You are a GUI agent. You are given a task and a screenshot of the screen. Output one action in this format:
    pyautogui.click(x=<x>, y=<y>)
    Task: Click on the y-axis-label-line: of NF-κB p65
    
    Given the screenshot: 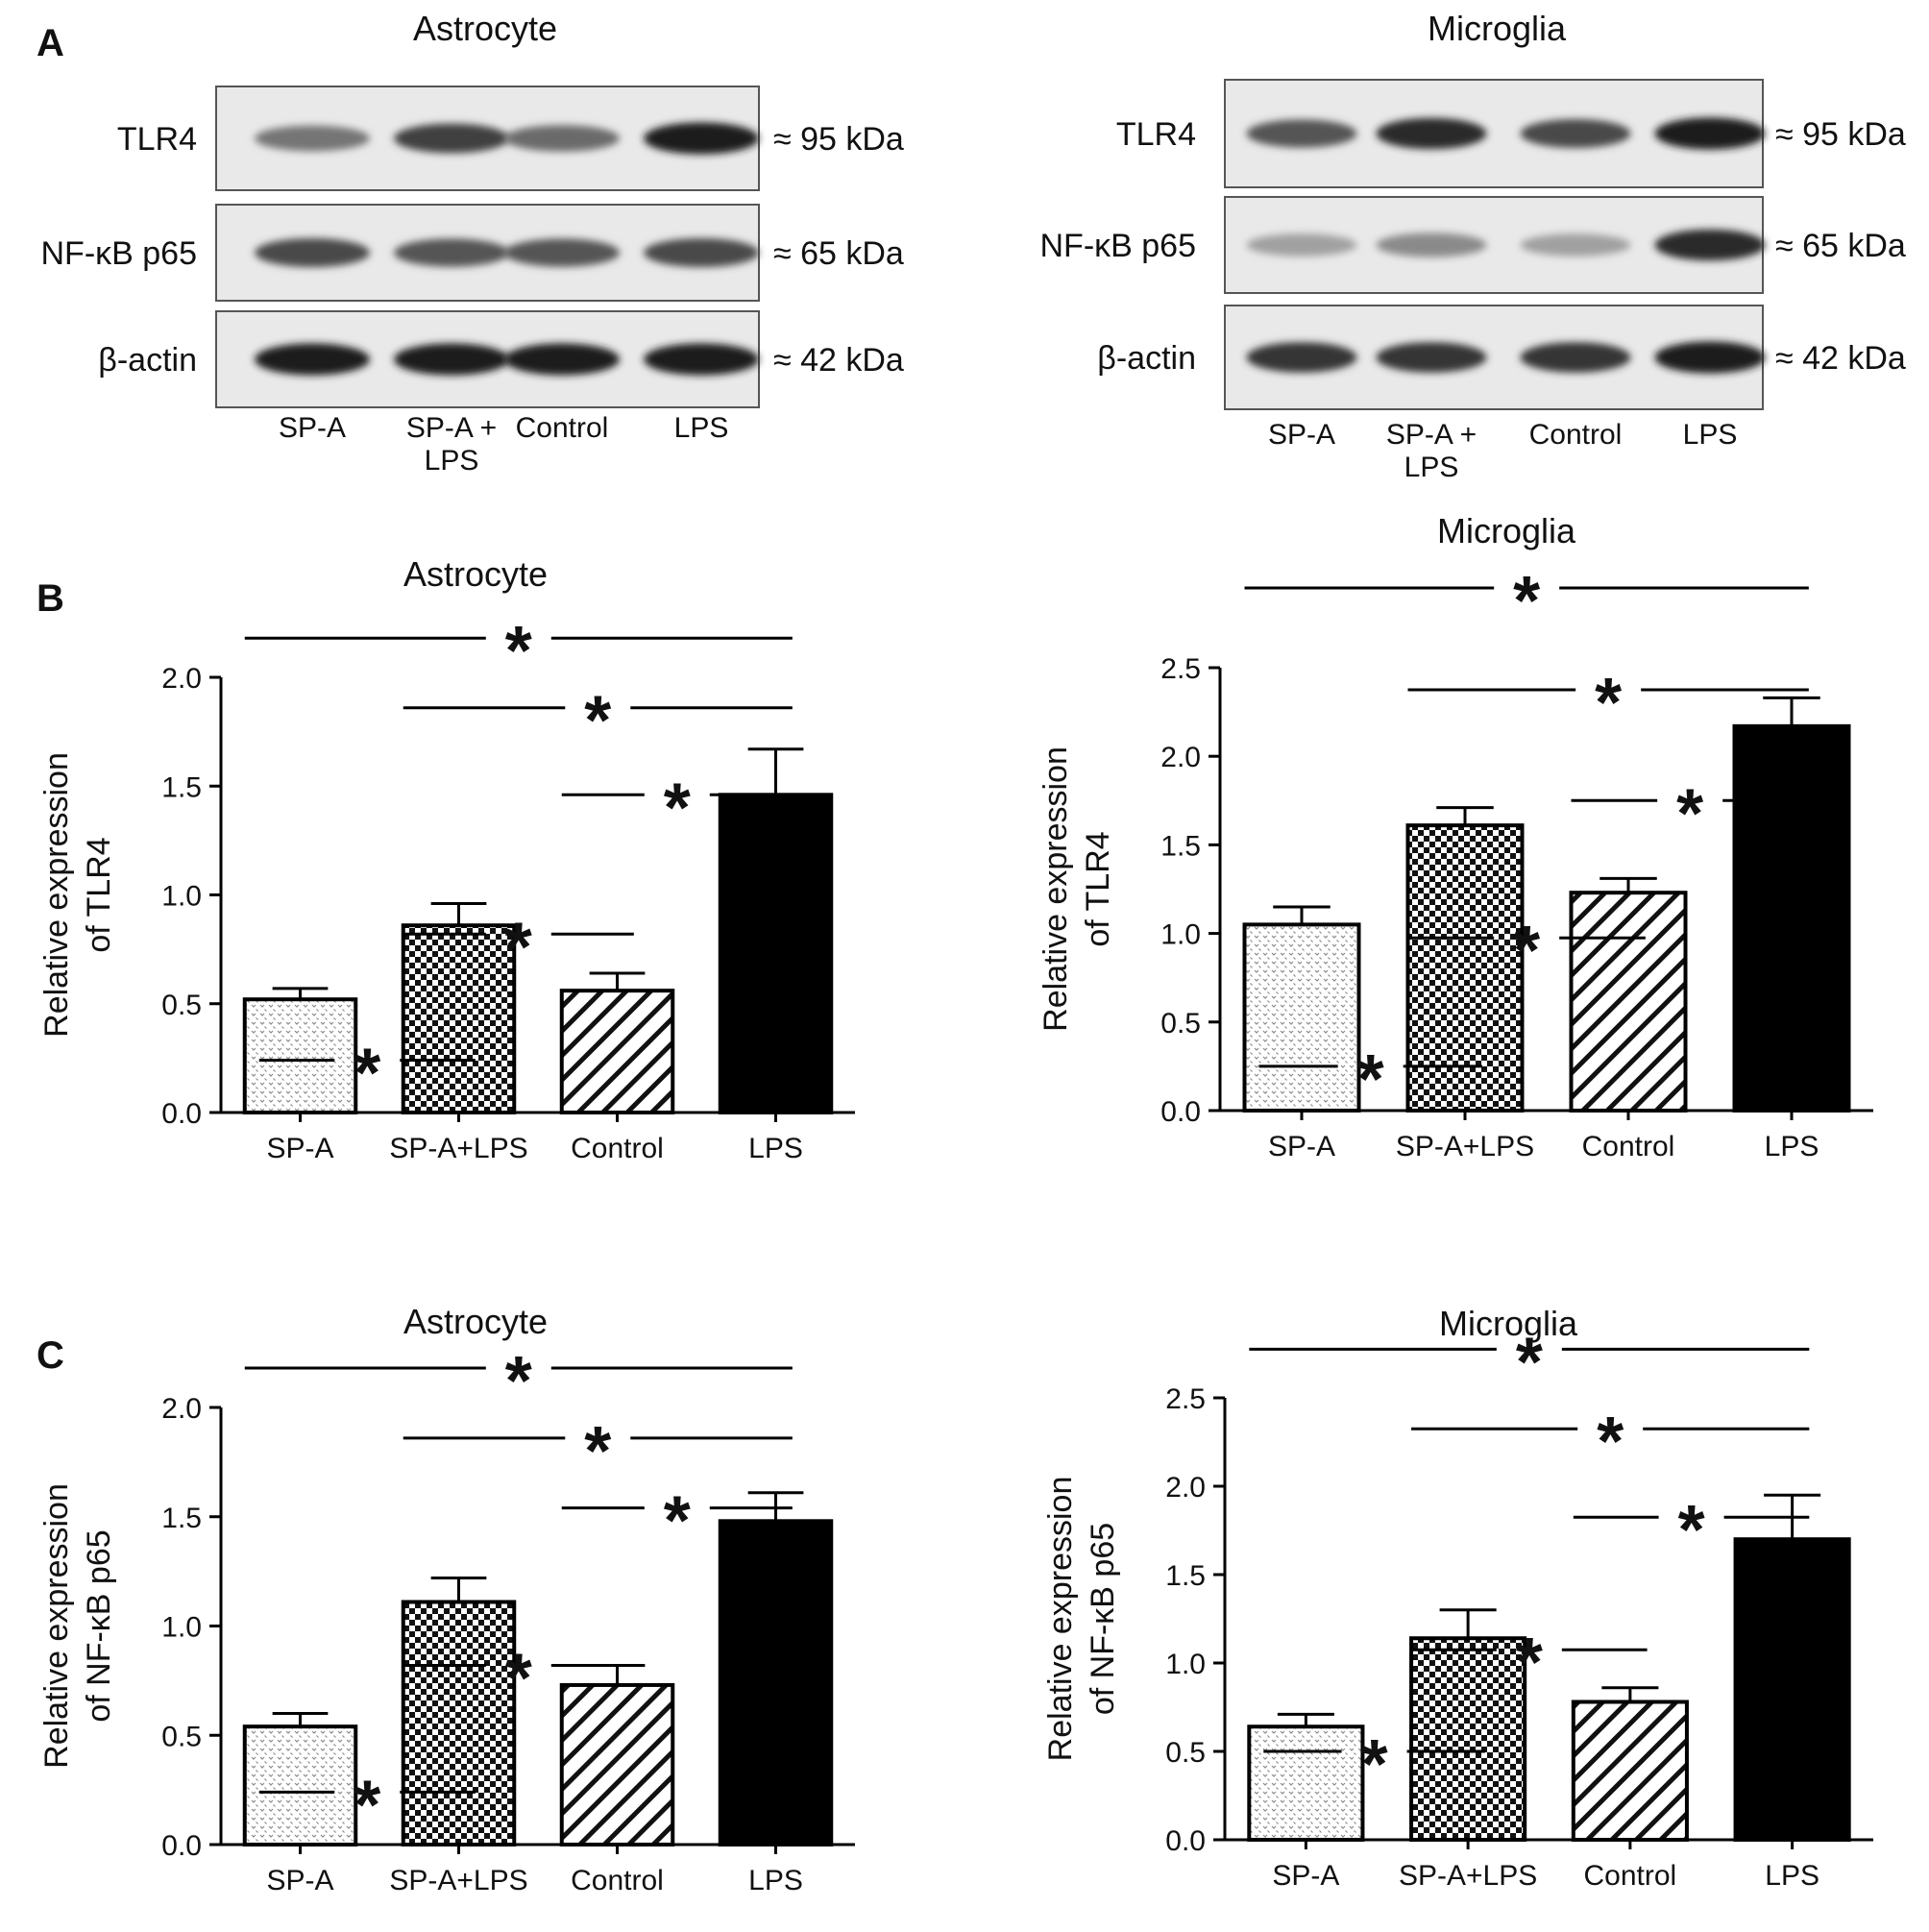 What is the action you would take?
    pyautogui.click(x=99, y=1625)
    